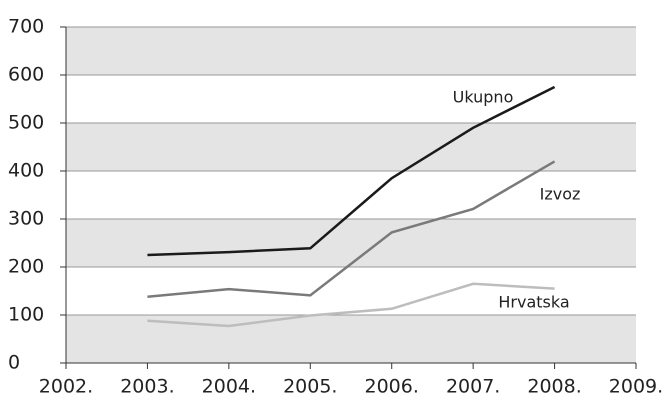 This screenshot has height=407, width=670. What do you see at coordinates (310, 387) in the screenshot?
I see `x-tick-label: 2005.` at bounding box center [310, 387].